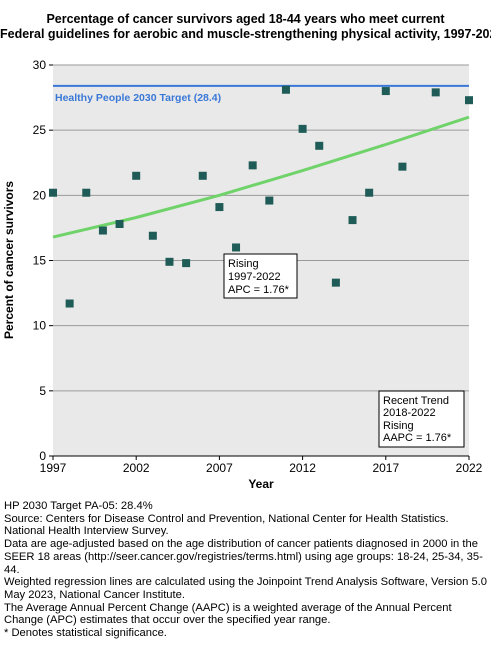 This screenshot has height=646, width=491. I want to click on apc-annotation-line-2: 1997-2022, so click(254, 277).